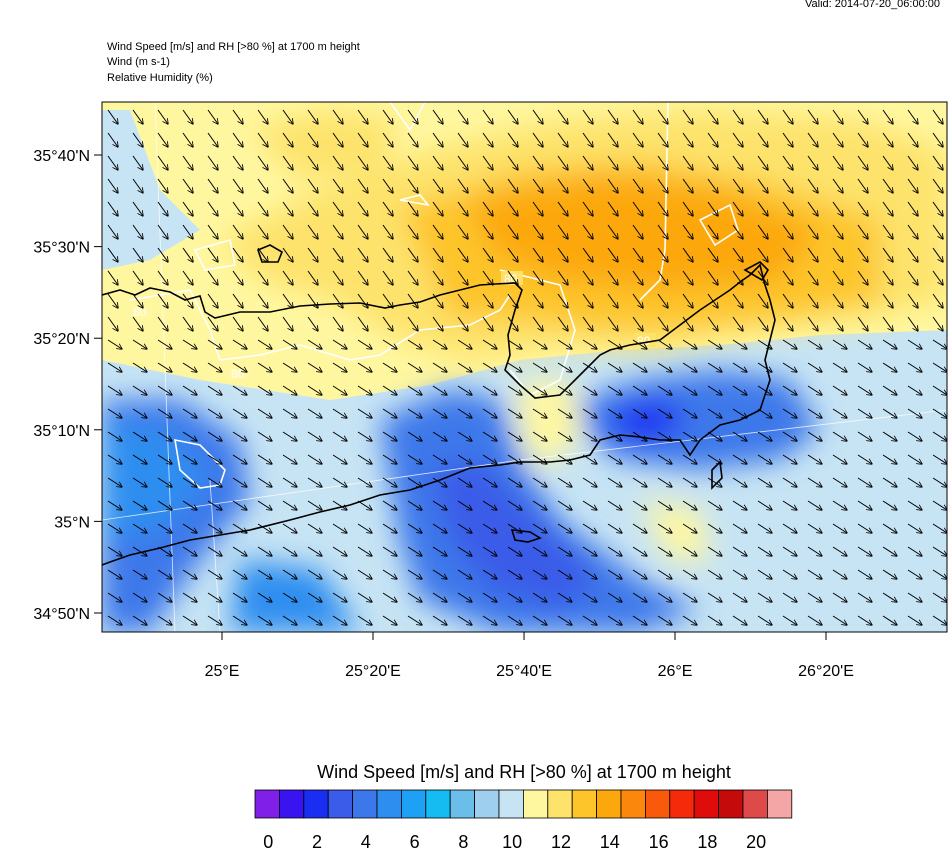 The height and width of the screenshot is (854, 948). Describe the element at coordinates (659, 842) in the screenshot. I see `colorbar-label: 16` at that location.